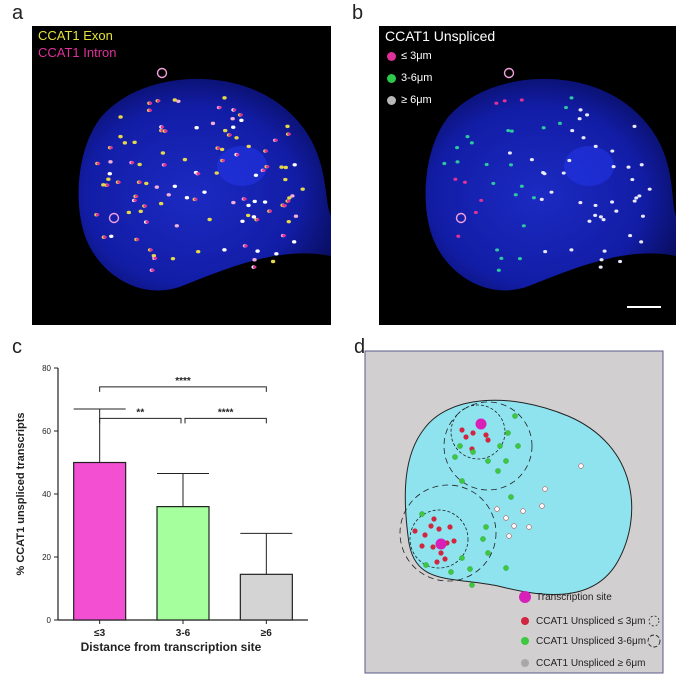 The height and width of the screenshot is (683, 676). I want to click on nucleus-outline, so click(518, 497).